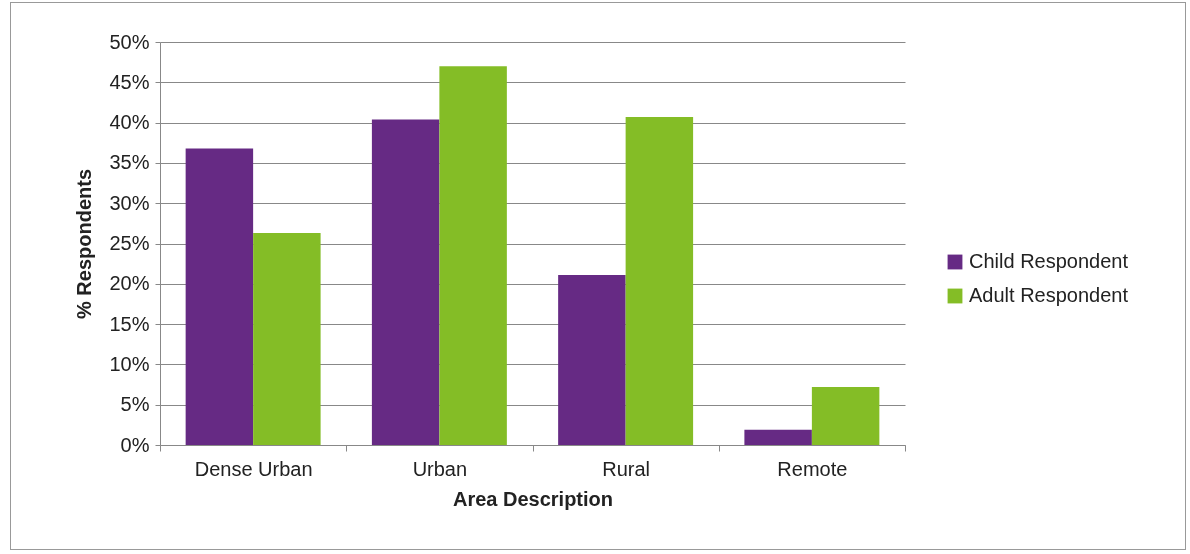 The image size is (1190, 554). Describe the element at coordinates (129, 243) in the screenshot. I see `y-tick-label: 25%` at that location.